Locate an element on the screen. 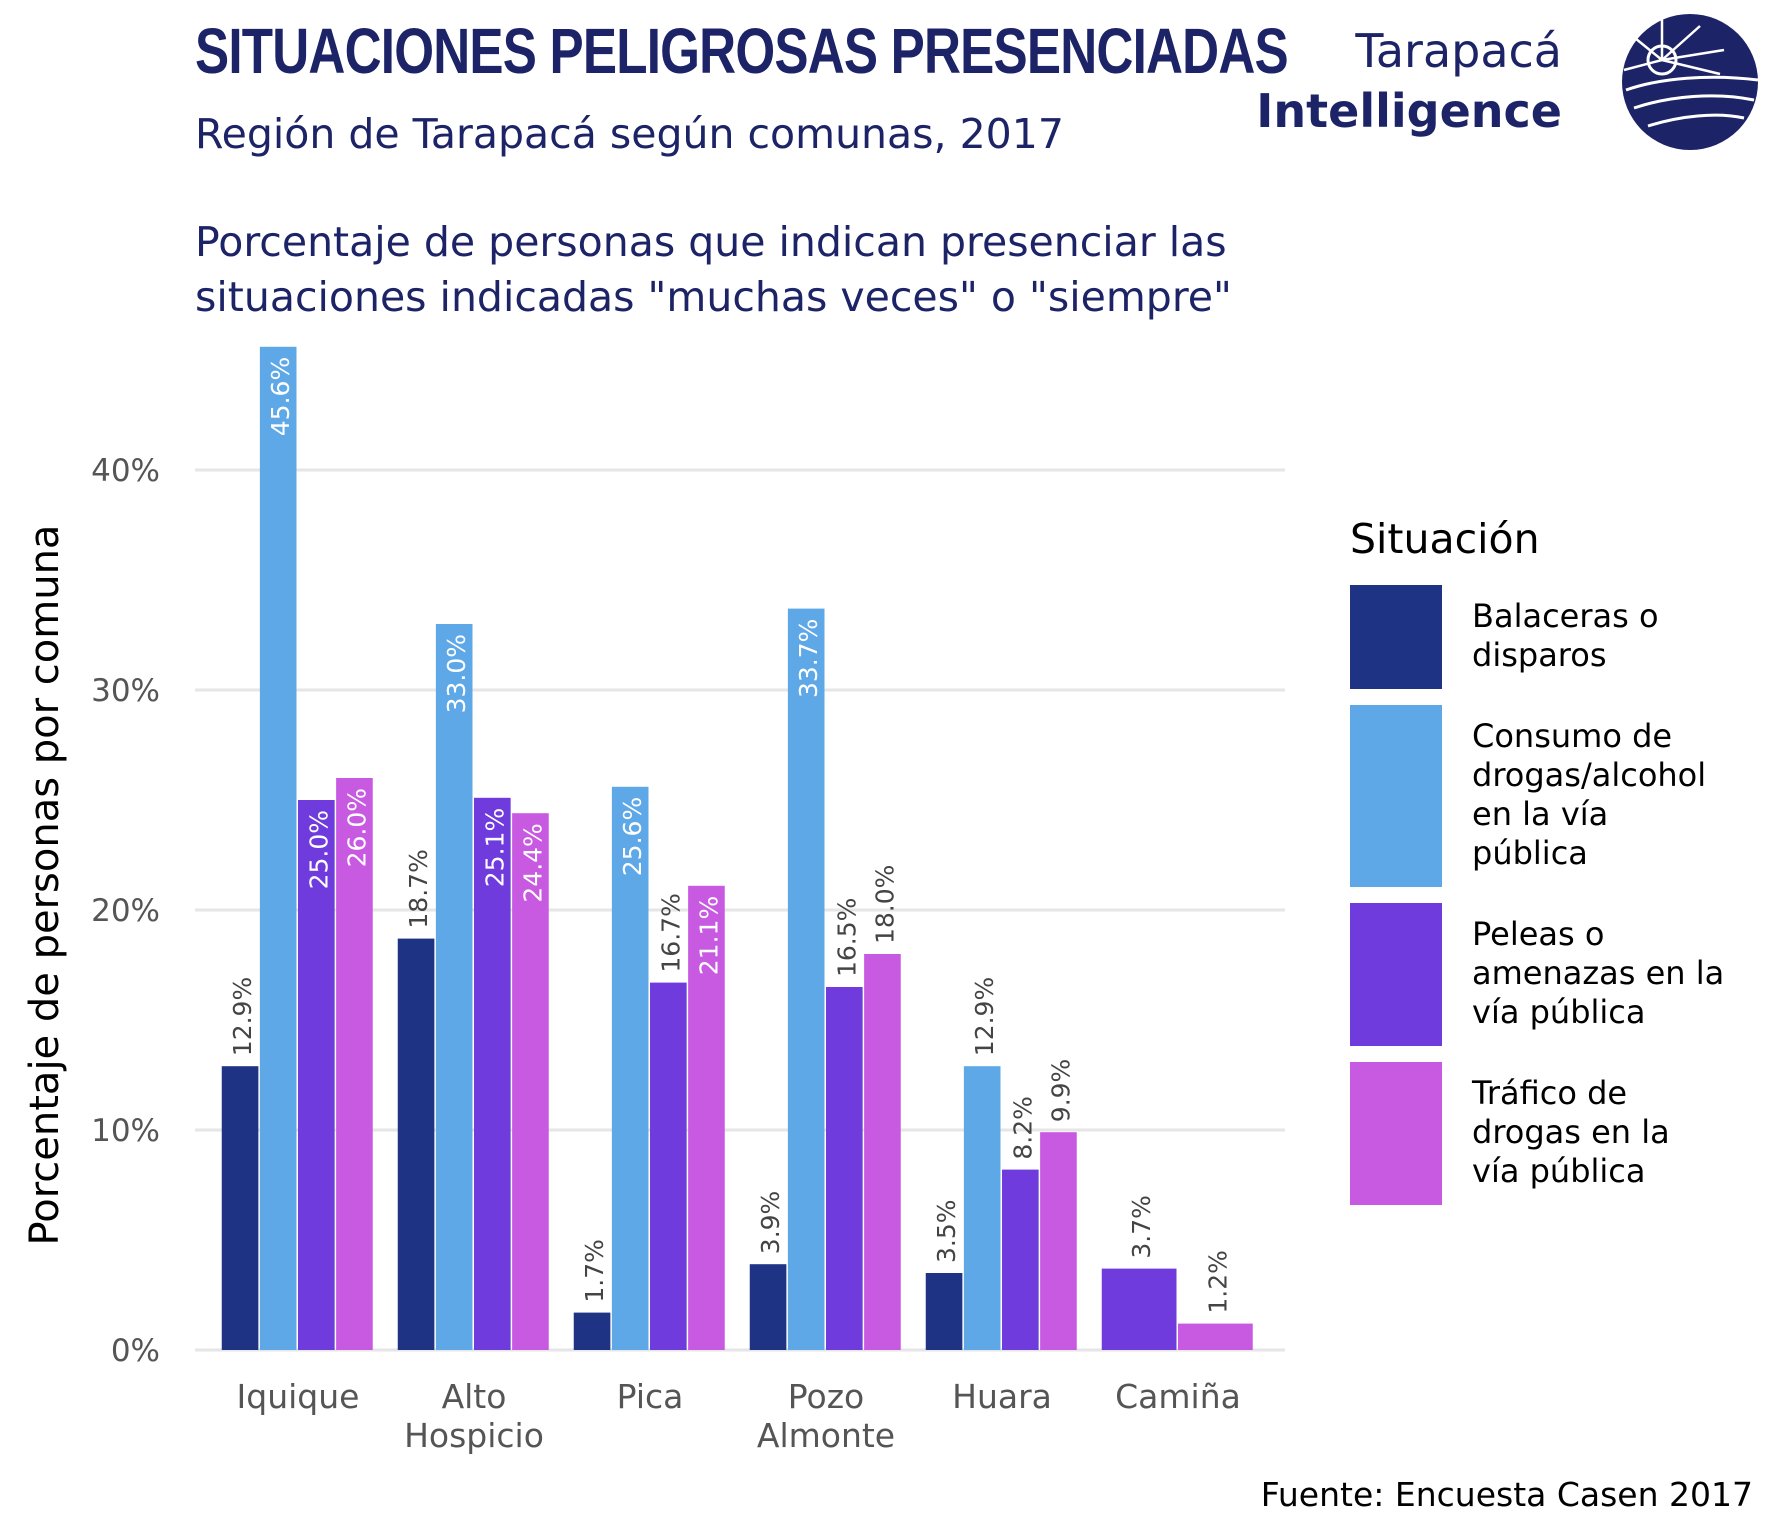  logo-text-tarapaca: Tarapacá is located at coordinates (1458, 51).